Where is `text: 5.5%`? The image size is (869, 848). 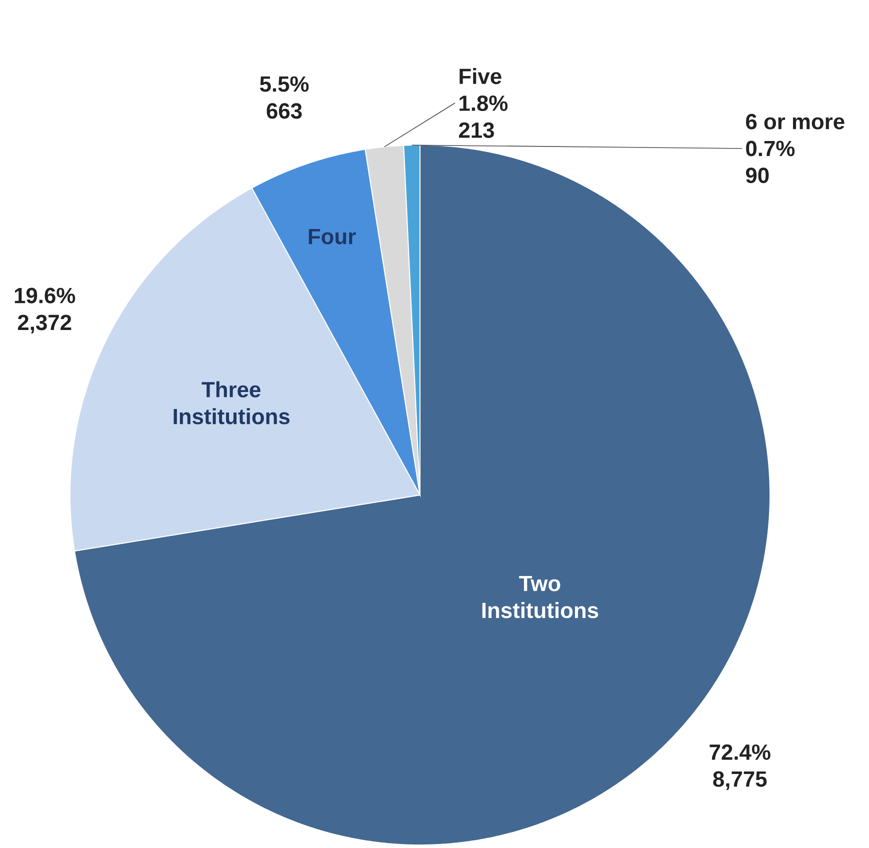 text: 5.5% is located at coordinates (284, 84).